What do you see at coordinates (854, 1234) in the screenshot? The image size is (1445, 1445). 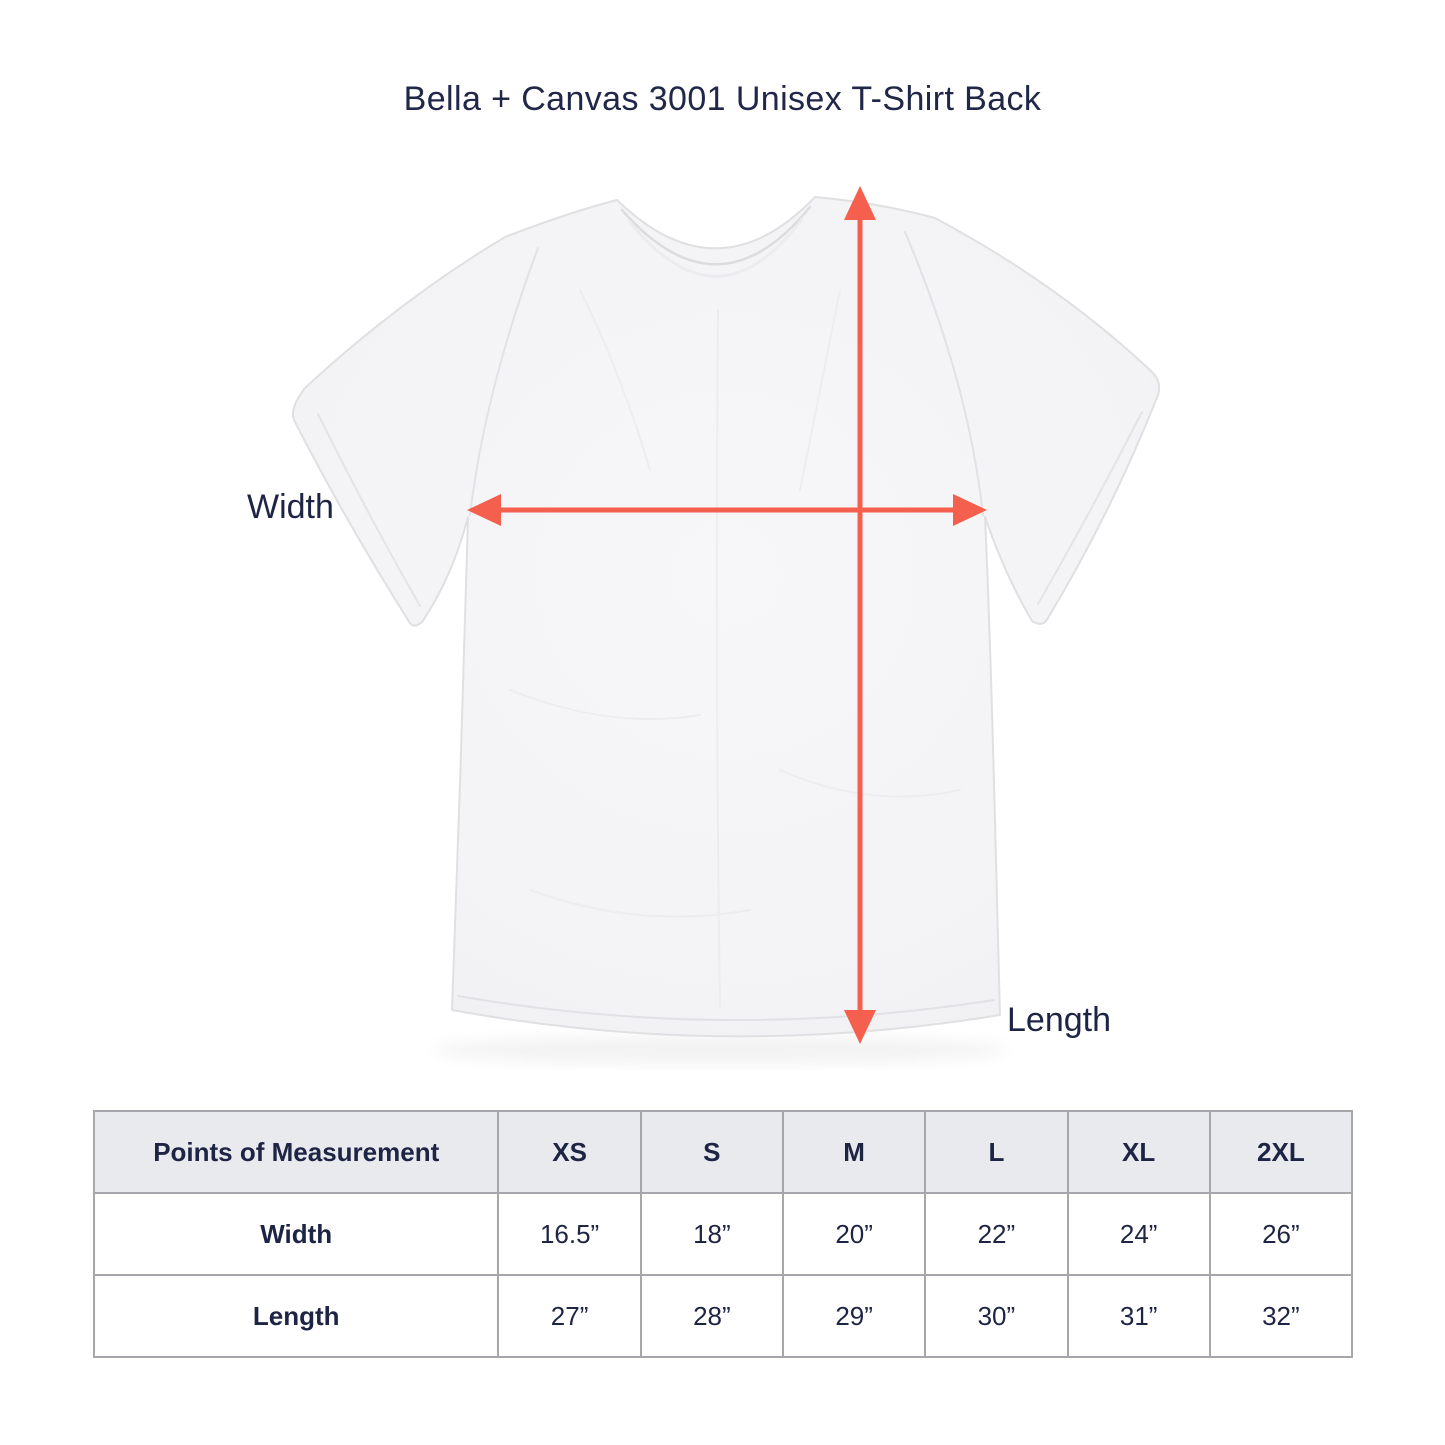 I see `width-m-value: 20”` at bounding box center [854, 1234].